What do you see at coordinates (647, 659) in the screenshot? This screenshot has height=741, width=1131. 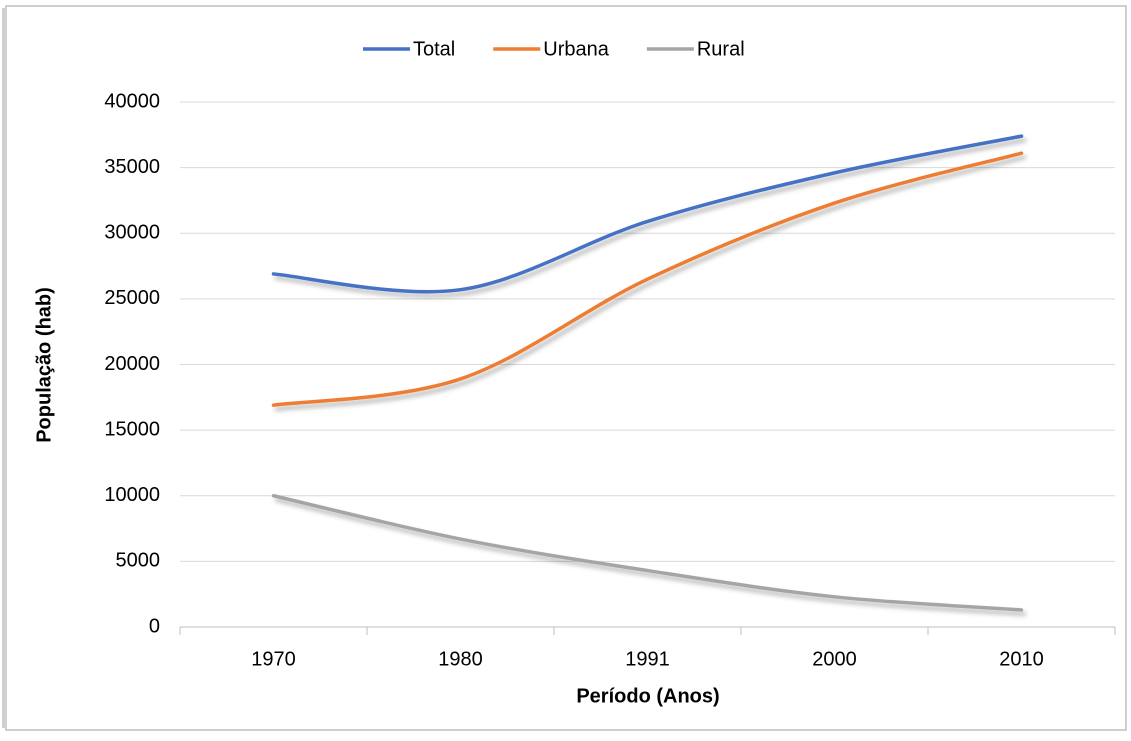 I see `x-tick-label: 1991` at bounding box center [647, 659].